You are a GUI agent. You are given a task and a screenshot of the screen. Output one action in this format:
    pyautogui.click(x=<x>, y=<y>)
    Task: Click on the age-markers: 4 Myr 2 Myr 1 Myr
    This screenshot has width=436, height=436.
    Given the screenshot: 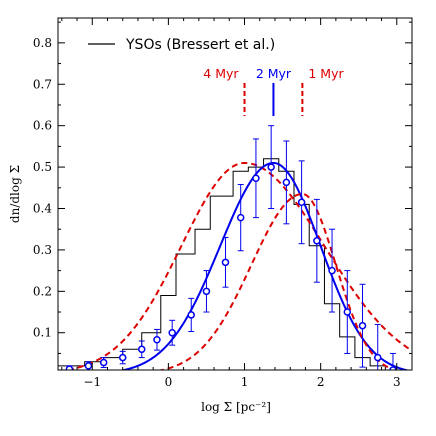 What is the action you would take?
    pyautogui.click(x=273, y=91)
    